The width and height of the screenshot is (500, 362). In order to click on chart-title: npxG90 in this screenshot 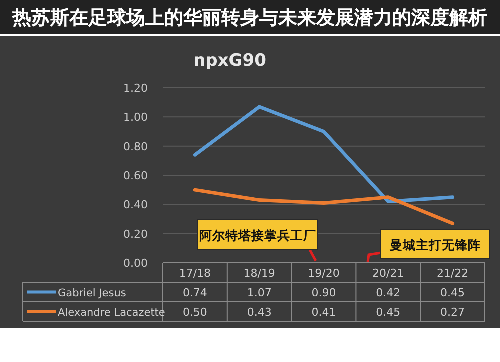, I will do `click(230, 61)`.